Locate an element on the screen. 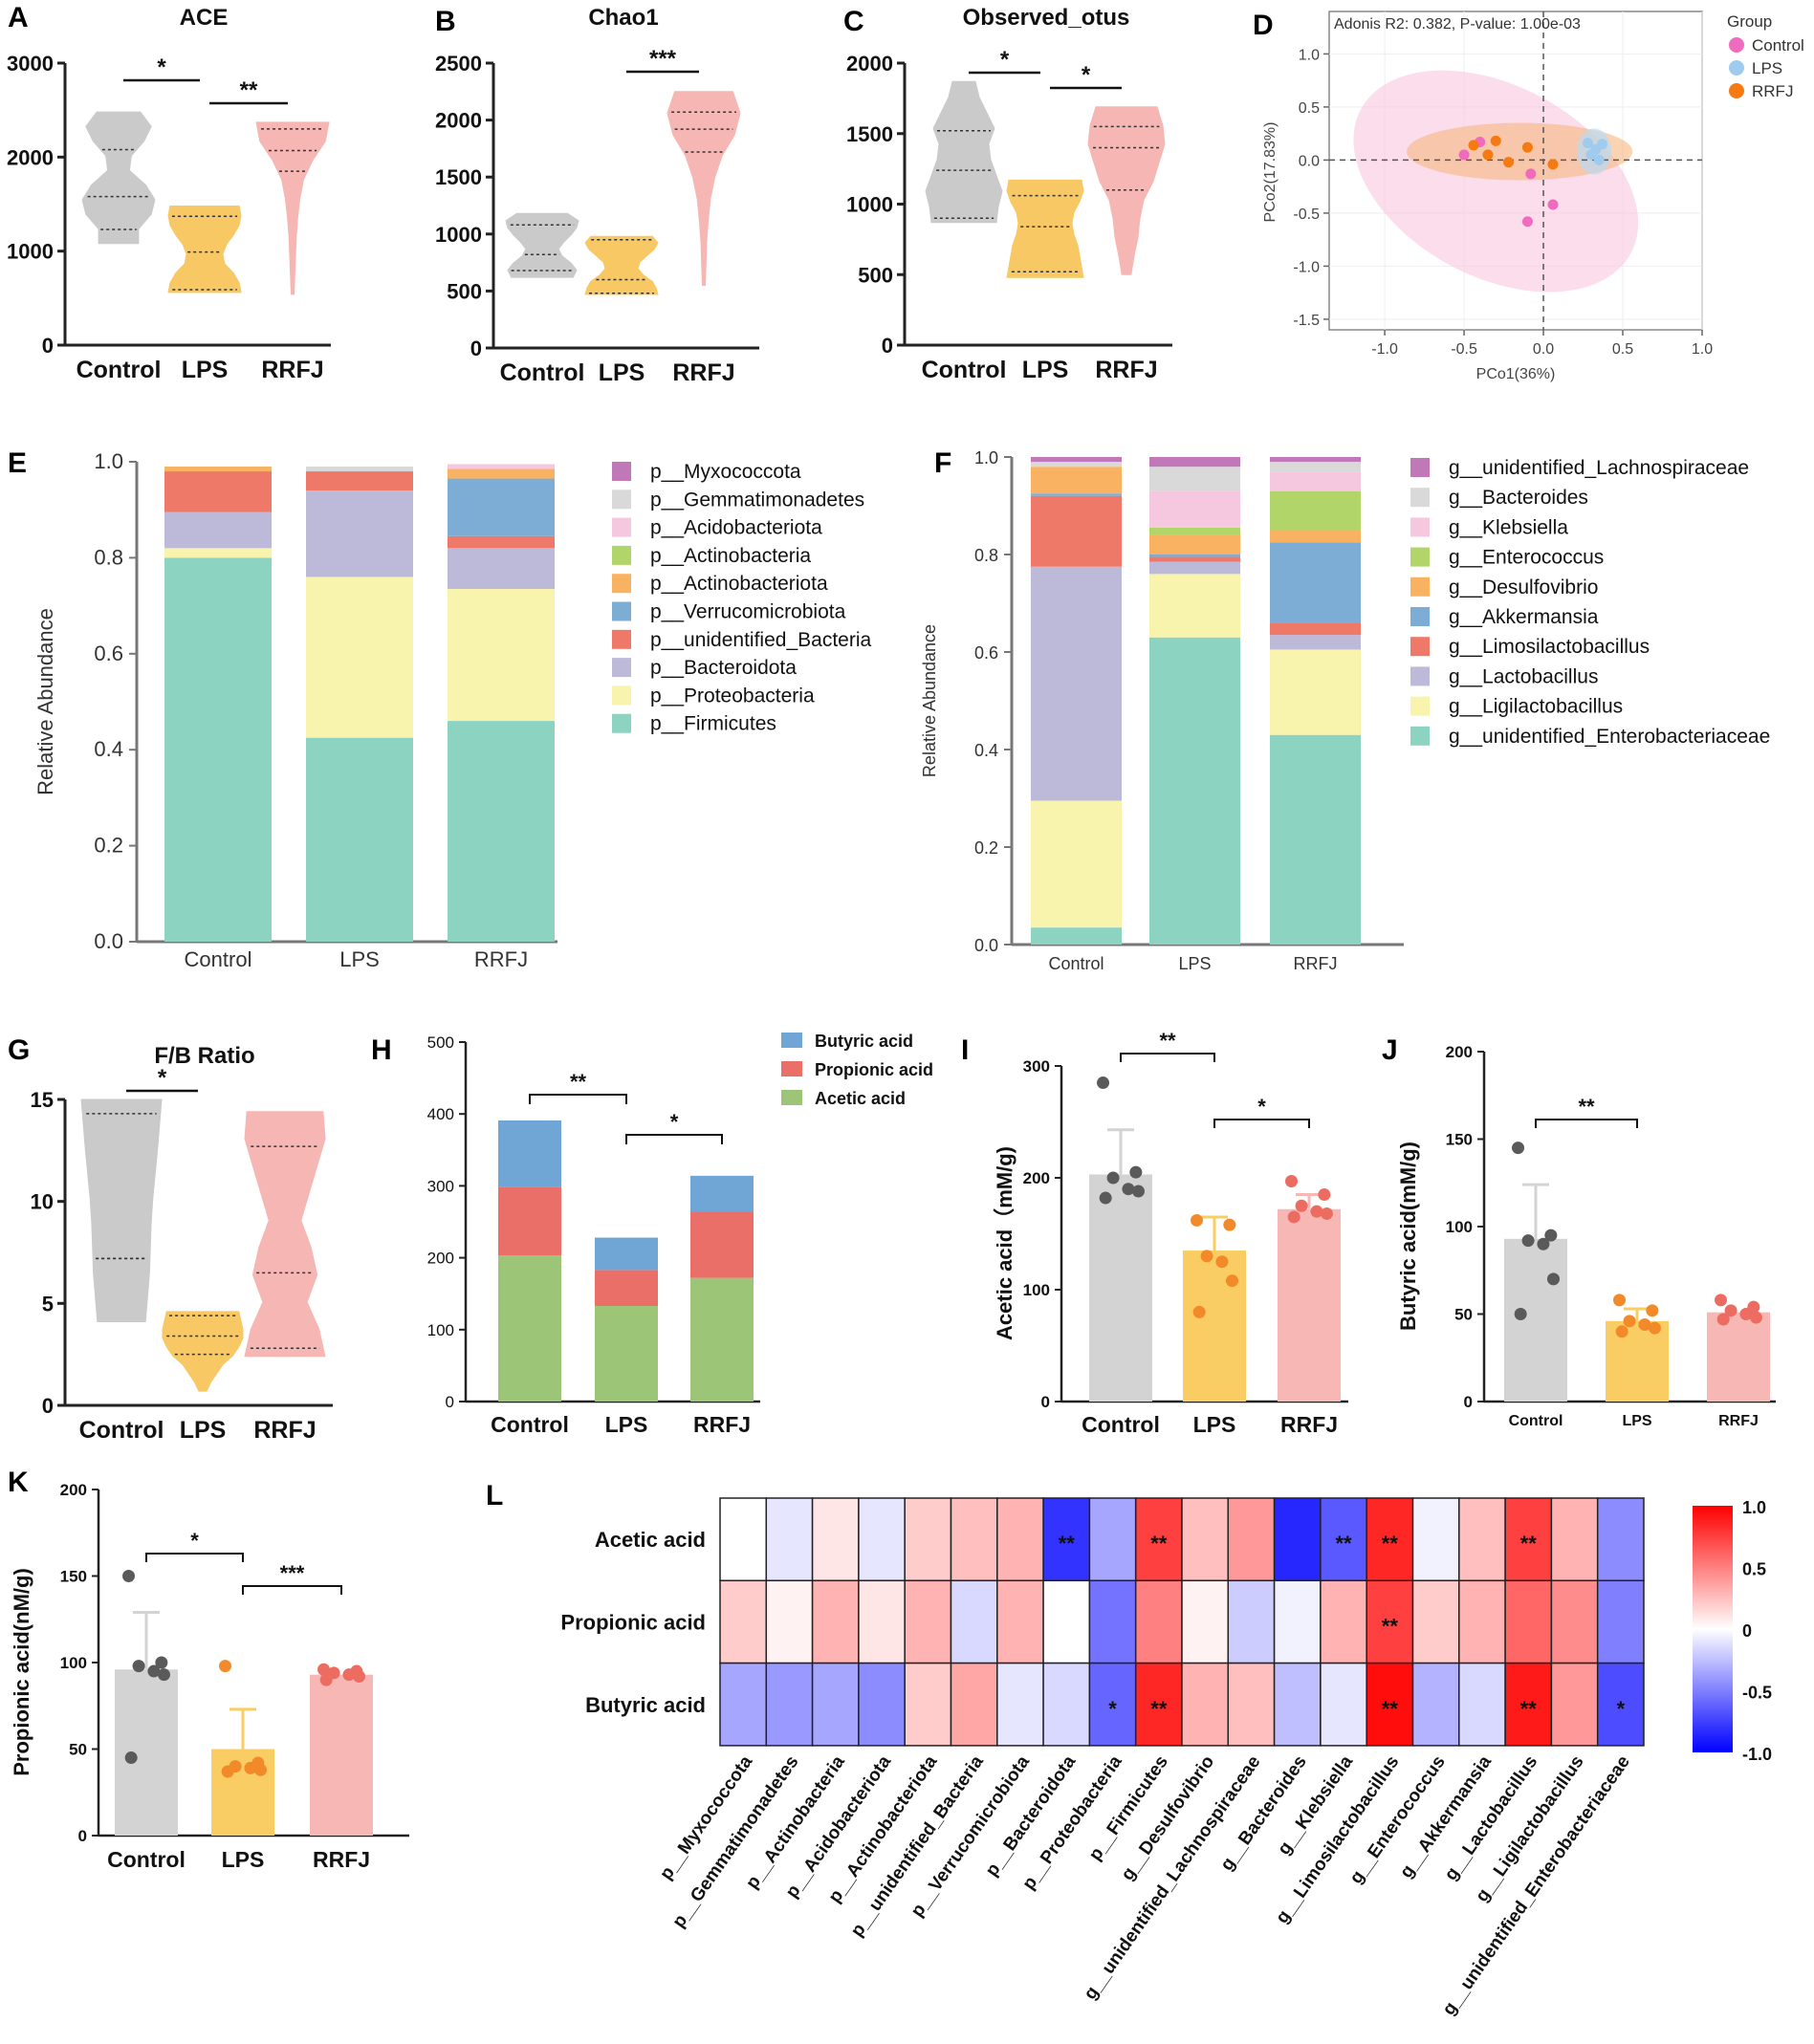  y-tick-label: 0.0 is located at coordinates (108, 941).